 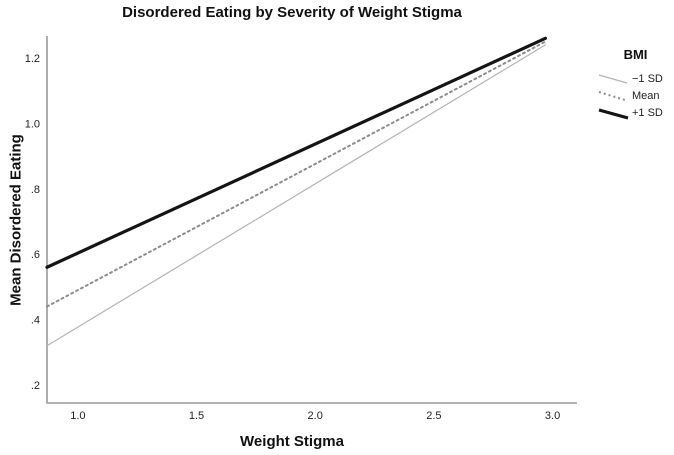 What do you see at coordinates (433, 416) in the screenshot?
I see `x-tick-label: 2.5` at bounding box center [433, 416].